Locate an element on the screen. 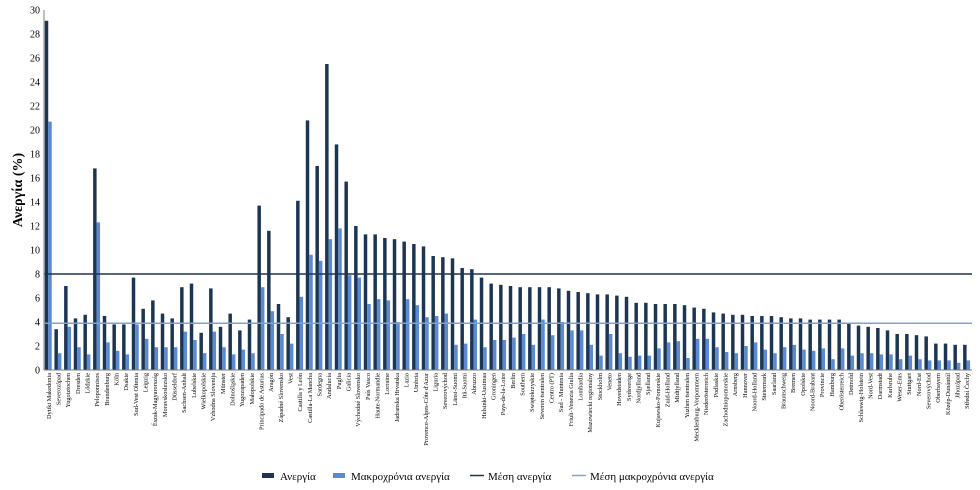  category-label: Liguria is located at coordinates (436, 382).